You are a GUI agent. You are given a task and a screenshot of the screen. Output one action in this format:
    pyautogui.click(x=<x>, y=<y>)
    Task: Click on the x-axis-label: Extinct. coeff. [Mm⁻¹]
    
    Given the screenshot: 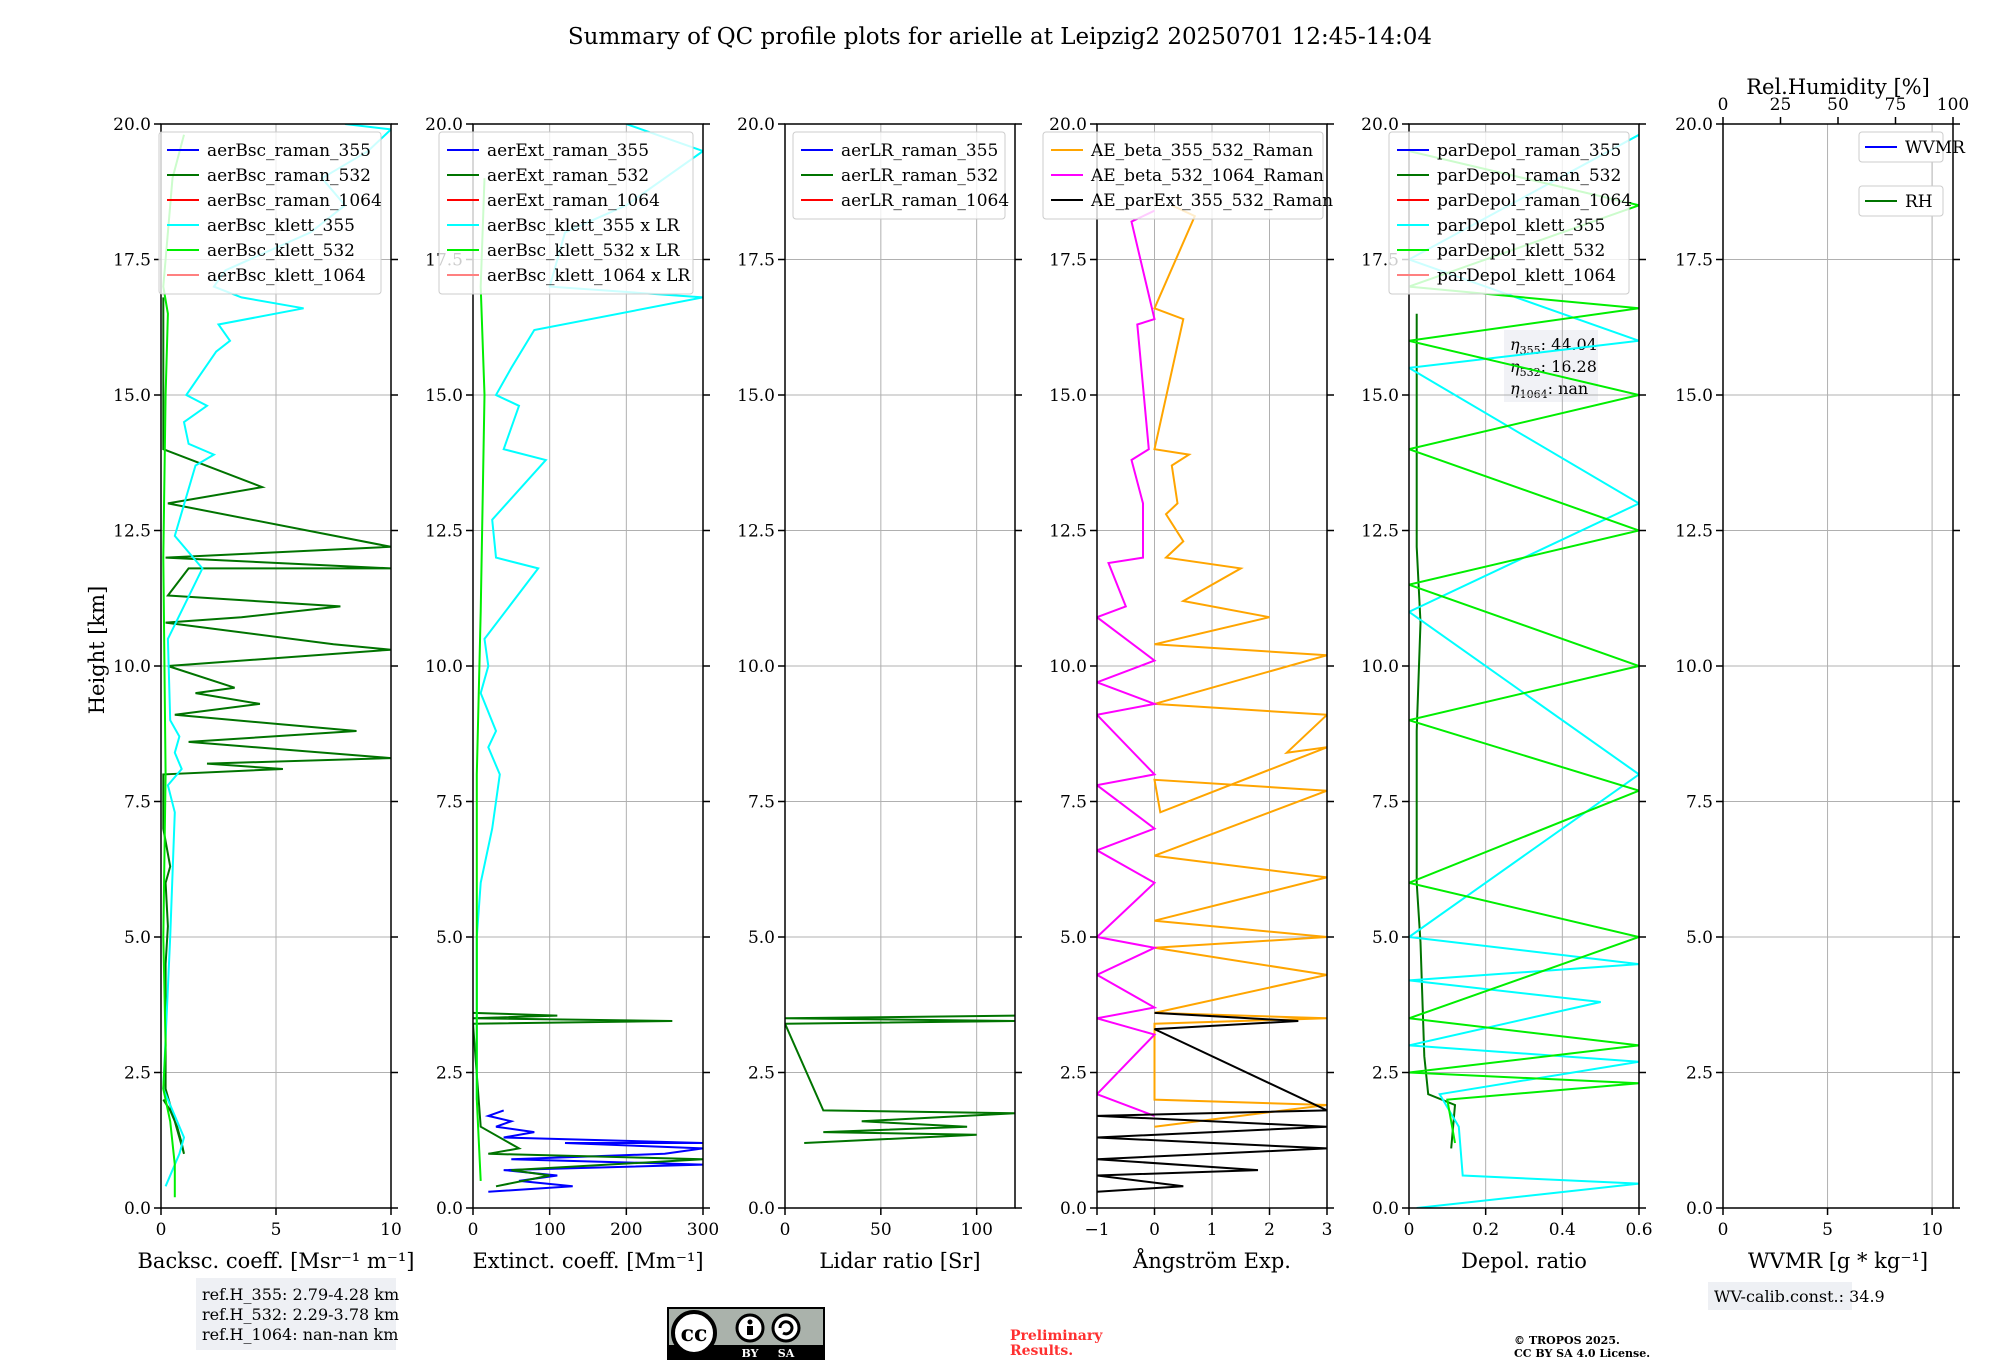 What is the action you would take?
    pyautogui.click(x=587, y=1261)
    